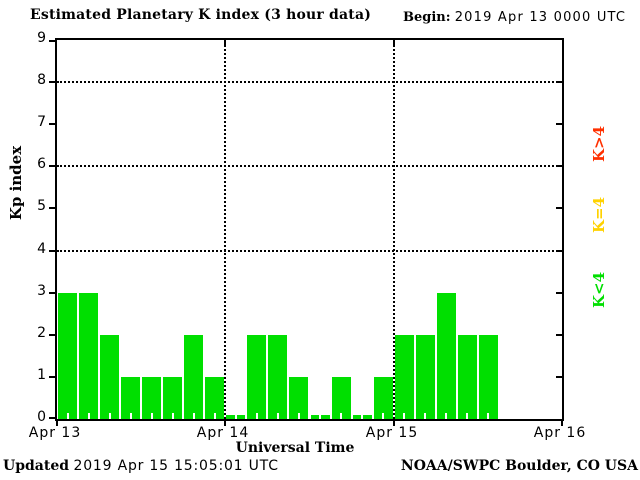 This screenshot has height=480, width=640. What do you see at coordinates (36, 466) in the screenshot?
I see `updated-label: Updated` at bounding box center [36, 466].